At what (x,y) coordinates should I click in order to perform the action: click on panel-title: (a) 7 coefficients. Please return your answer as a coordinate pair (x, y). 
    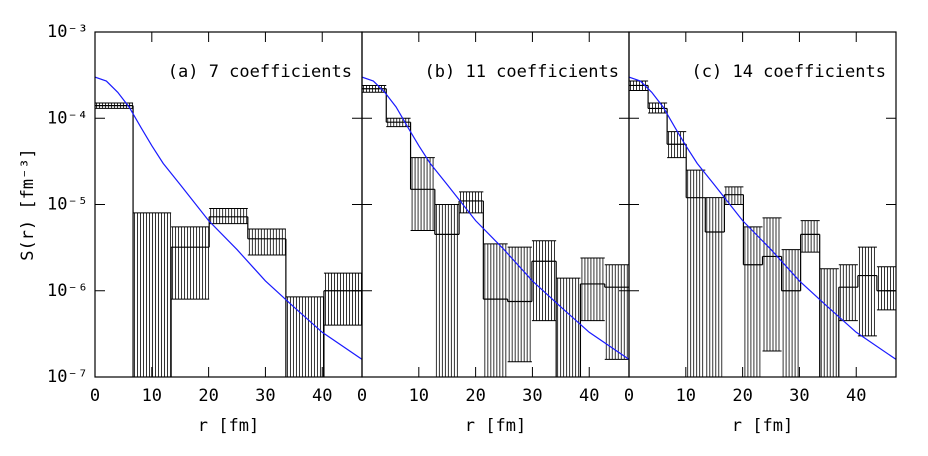
    Looking at the image, I should click on (260, 72).